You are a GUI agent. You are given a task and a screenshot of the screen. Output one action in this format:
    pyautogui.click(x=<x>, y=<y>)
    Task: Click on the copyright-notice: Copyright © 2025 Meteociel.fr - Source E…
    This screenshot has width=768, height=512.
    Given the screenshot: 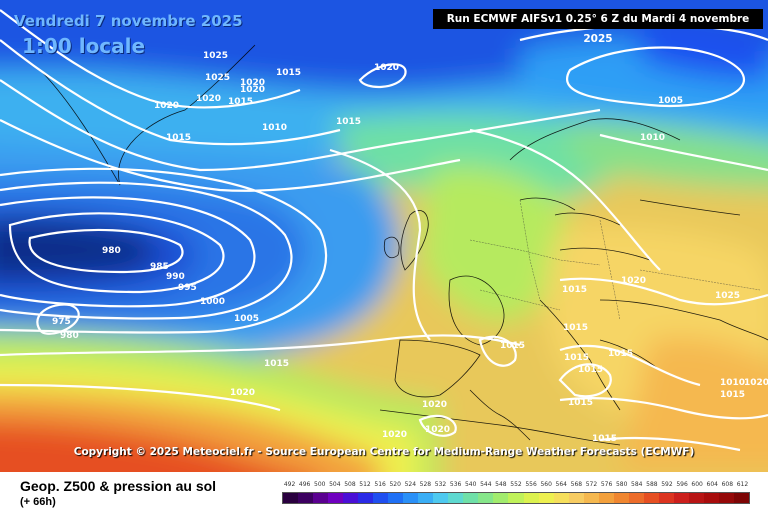 What is the action you would take?
    pyautogui.click(x=384, y=452)
    